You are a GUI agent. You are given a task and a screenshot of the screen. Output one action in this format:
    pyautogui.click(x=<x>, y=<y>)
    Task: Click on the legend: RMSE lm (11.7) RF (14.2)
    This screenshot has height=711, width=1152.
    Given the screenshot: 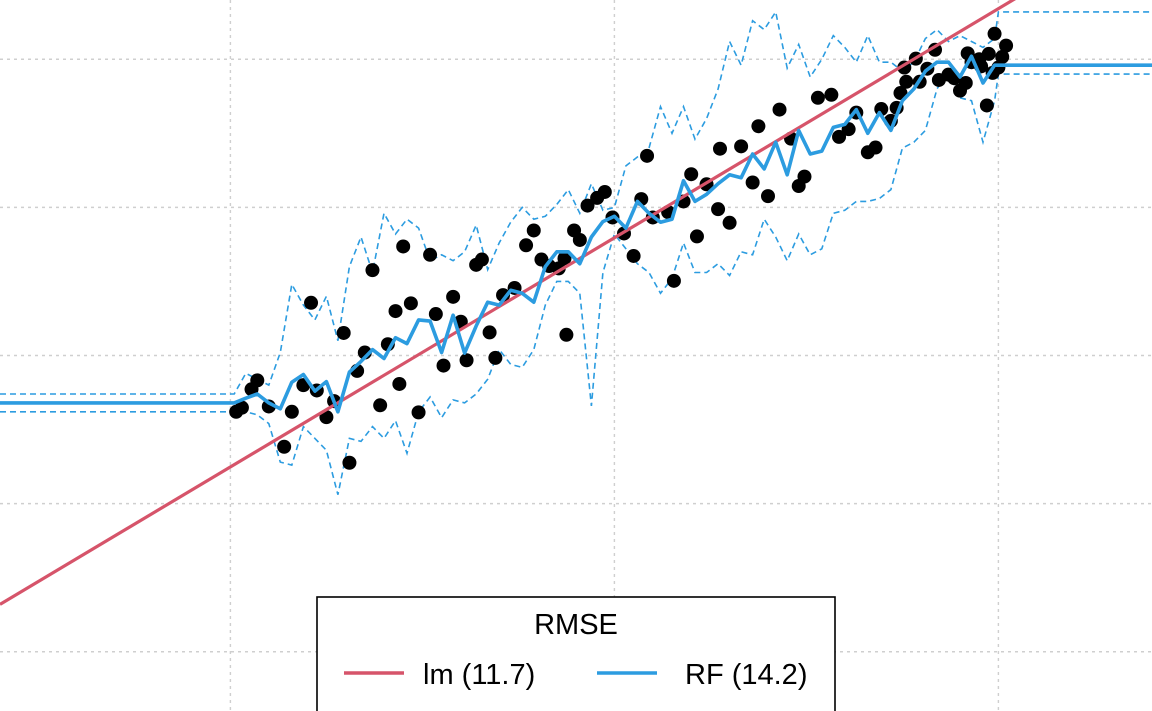 What is the action you would take?
    pyautogui.click(x=576, y=653)
    